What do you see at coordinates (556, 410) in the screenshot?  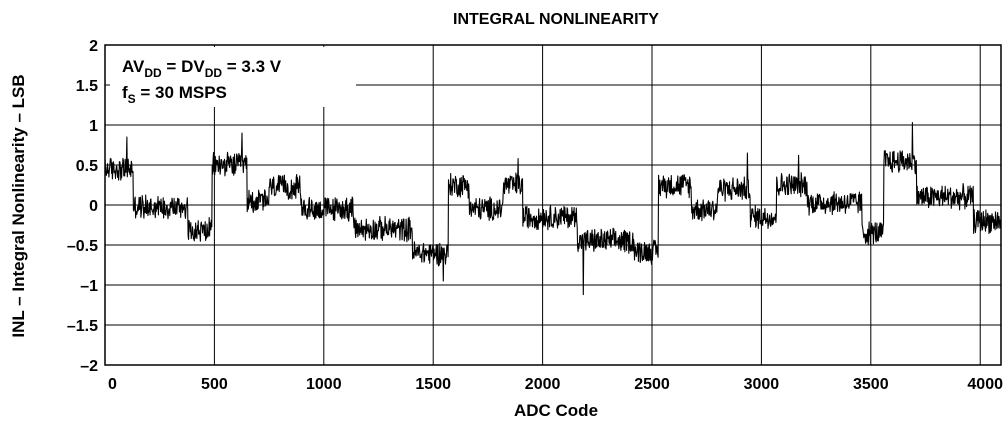 I see `x-axis-label: ADC Code` at bounding box center [556, 410].